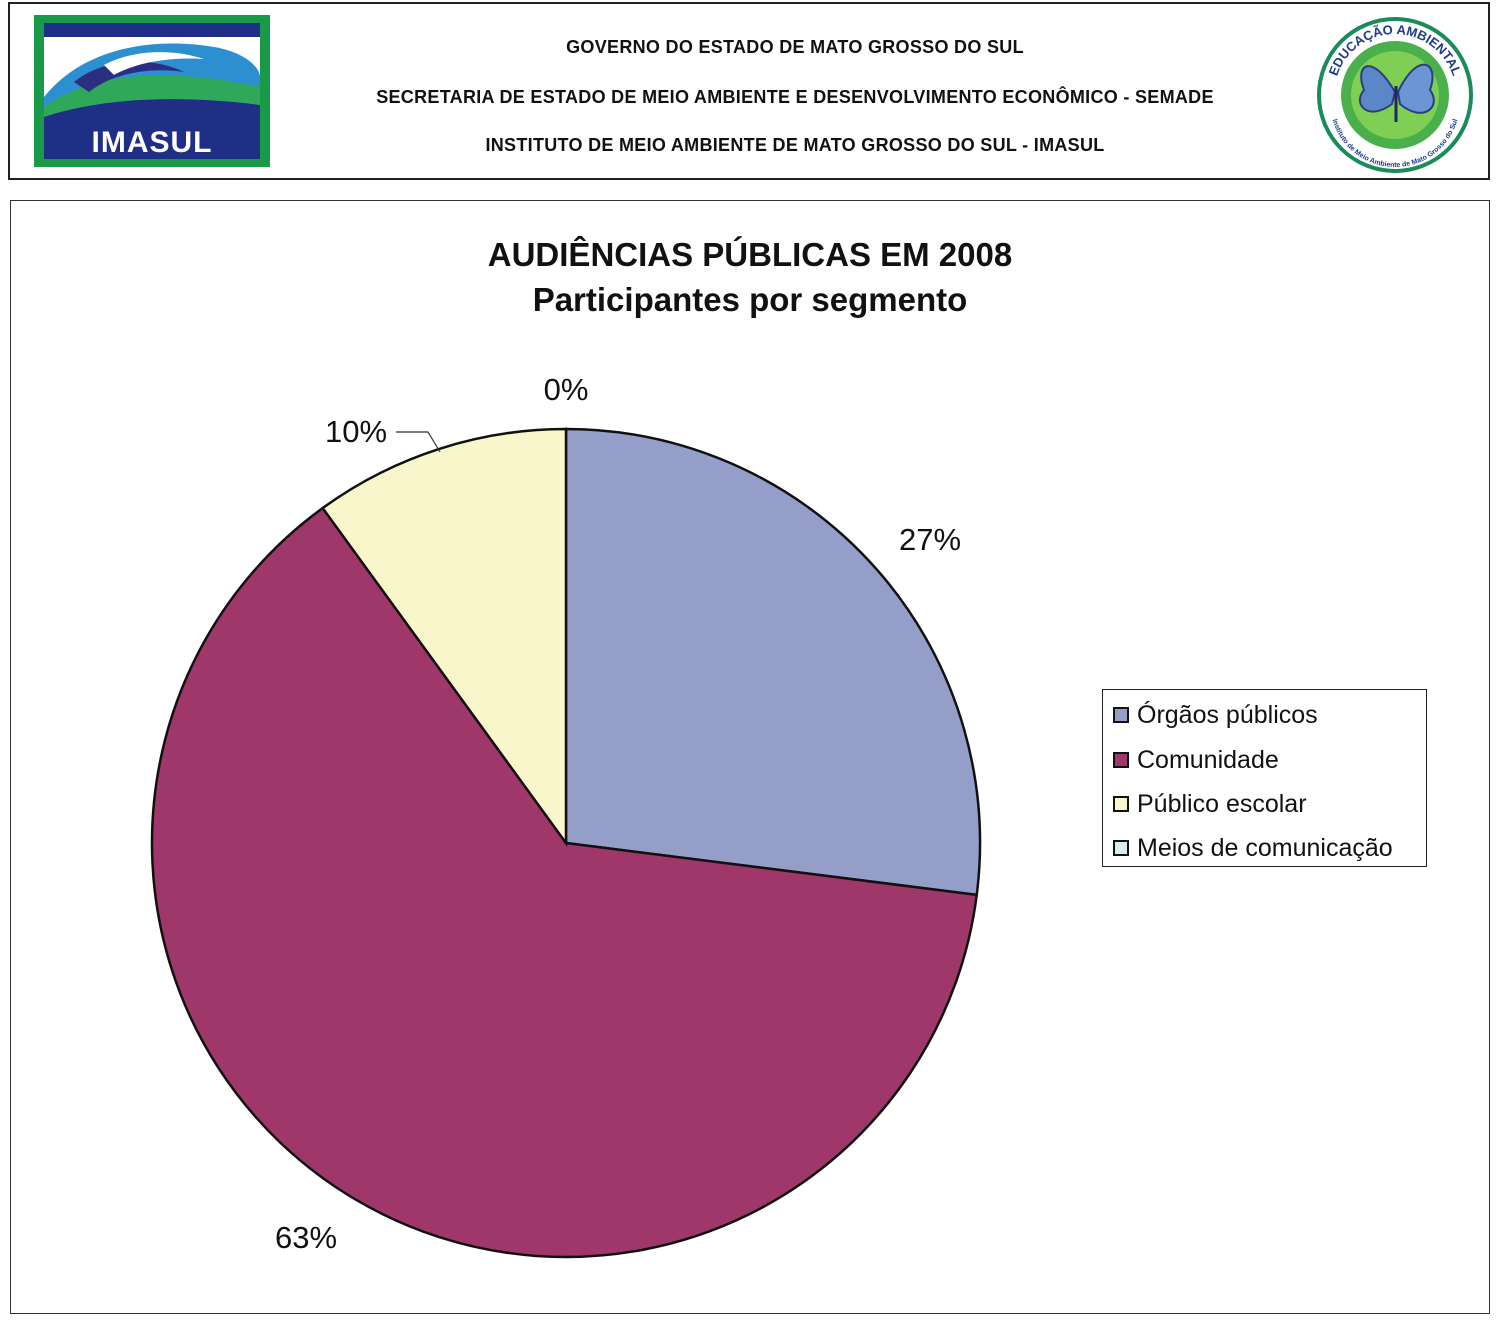 This screenshot has width=1500, height=1323. I want to click on chart-title: AUDIÊNCIAS PÚBLICAS EM 2008, so click(750, 254).